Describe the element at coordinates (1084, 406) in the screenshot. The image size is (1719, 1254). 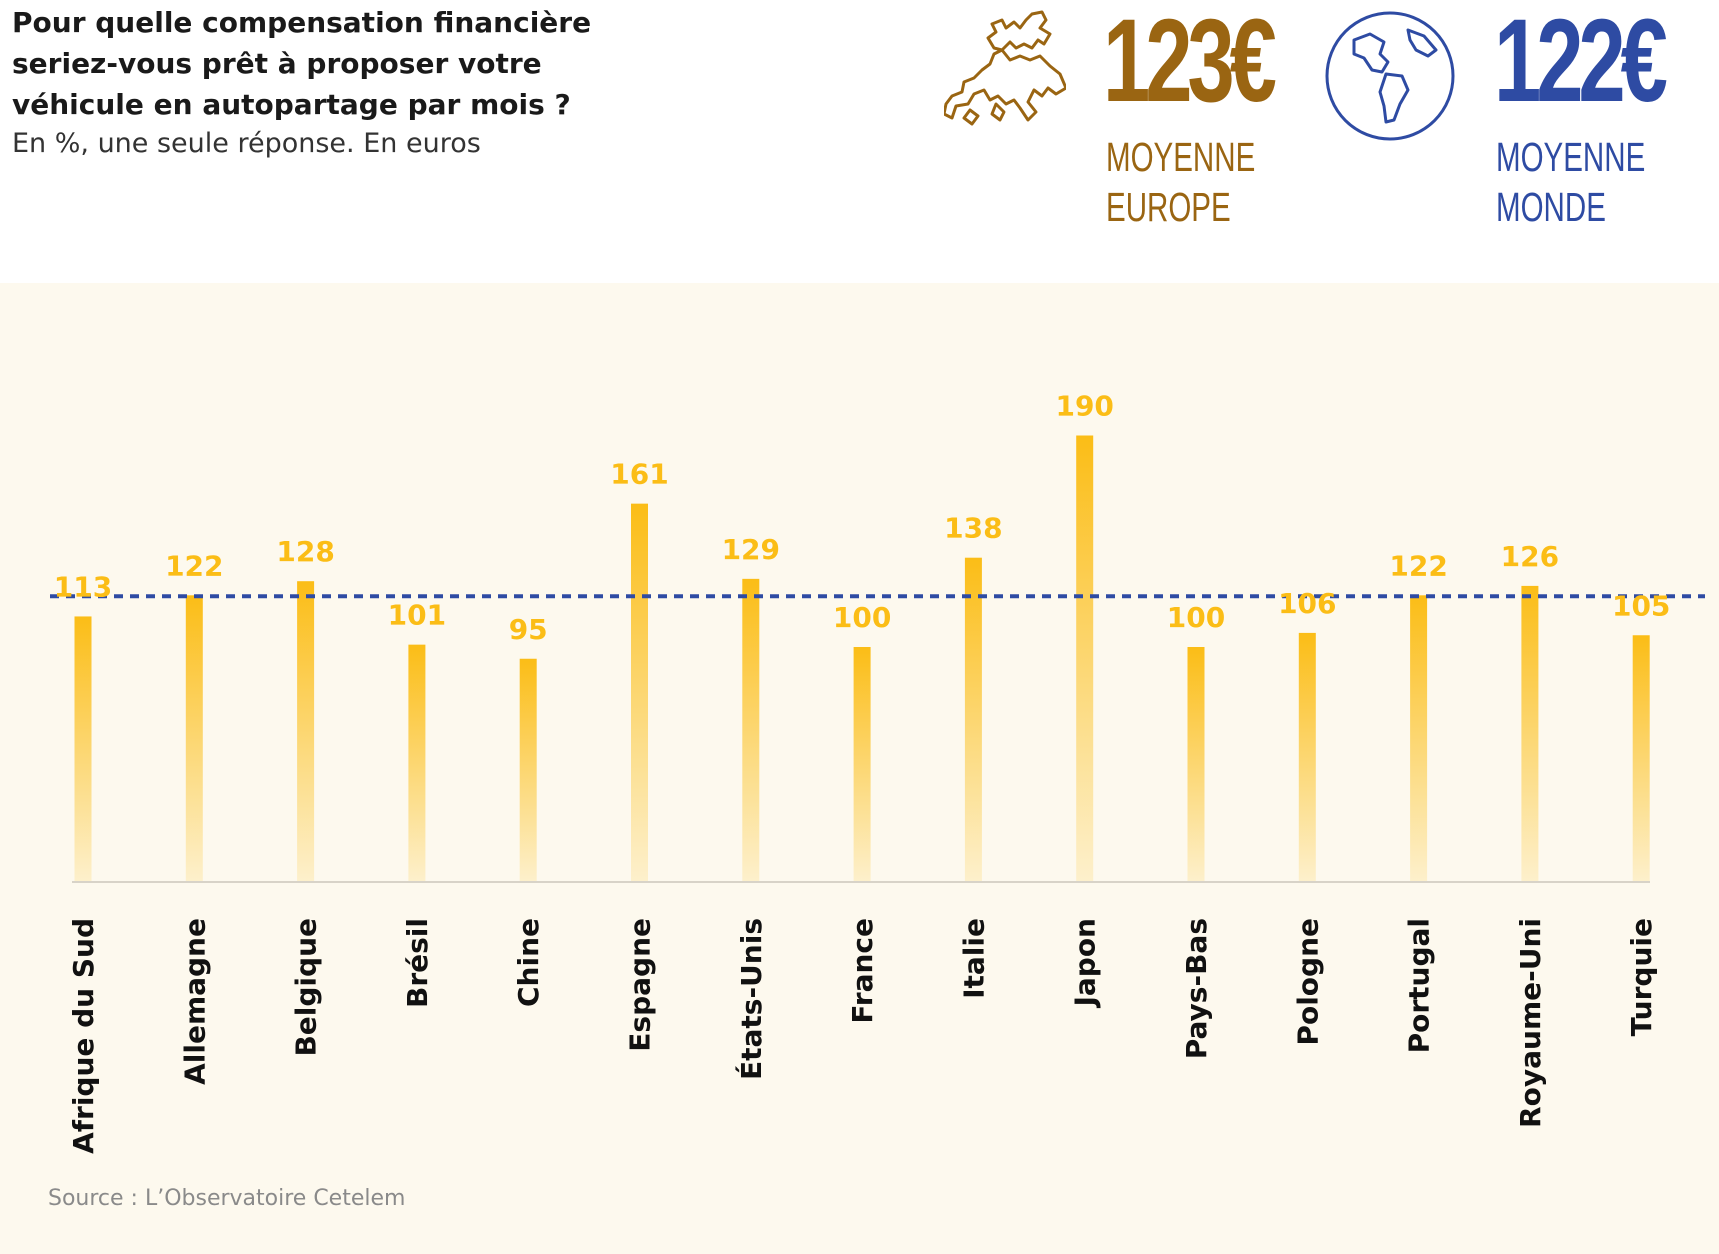
I see `bar-value-label: 190` at that location.